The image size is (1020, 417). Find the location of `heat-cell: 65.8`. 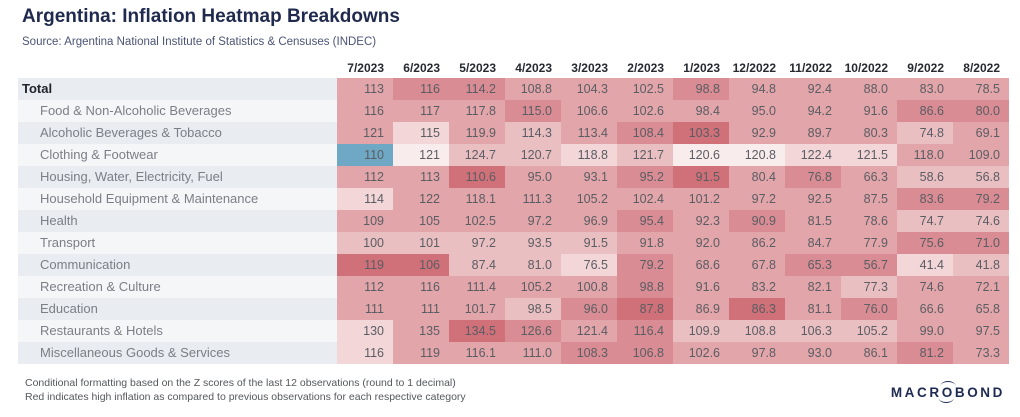

heat-cell: 65.8 is located at coordinates (981, 309).